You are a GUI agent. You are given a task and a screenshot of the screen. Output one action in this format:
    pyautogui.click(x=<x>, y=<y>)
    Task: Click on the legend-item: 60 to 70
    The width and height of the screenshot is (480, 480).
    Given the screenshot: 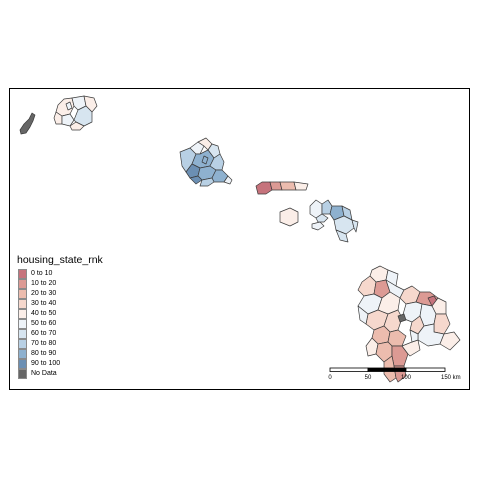 What is the action you would take?
    pyautogui.click(x=39, y=334)
    